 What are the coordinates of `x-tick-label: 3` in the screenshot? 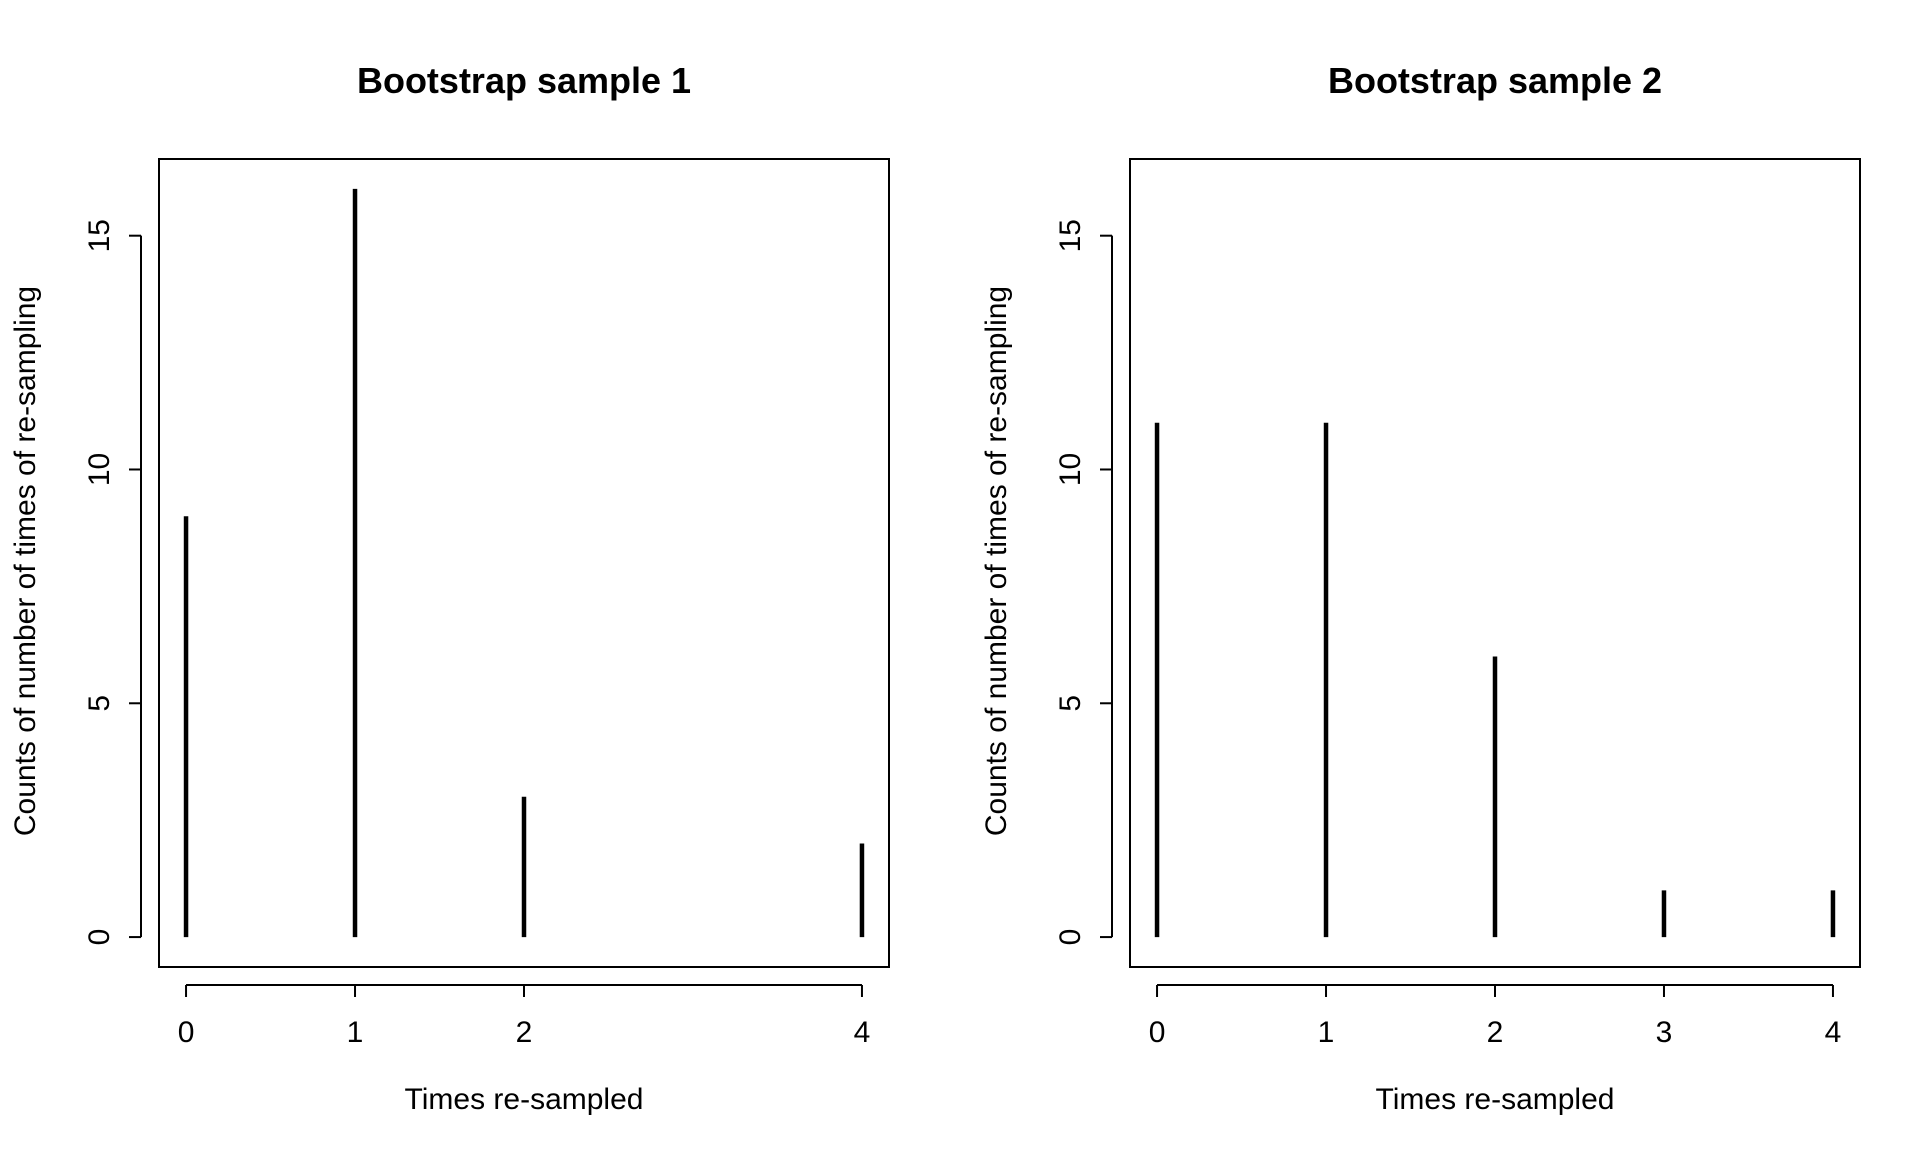 It's located at (1664, 1032).